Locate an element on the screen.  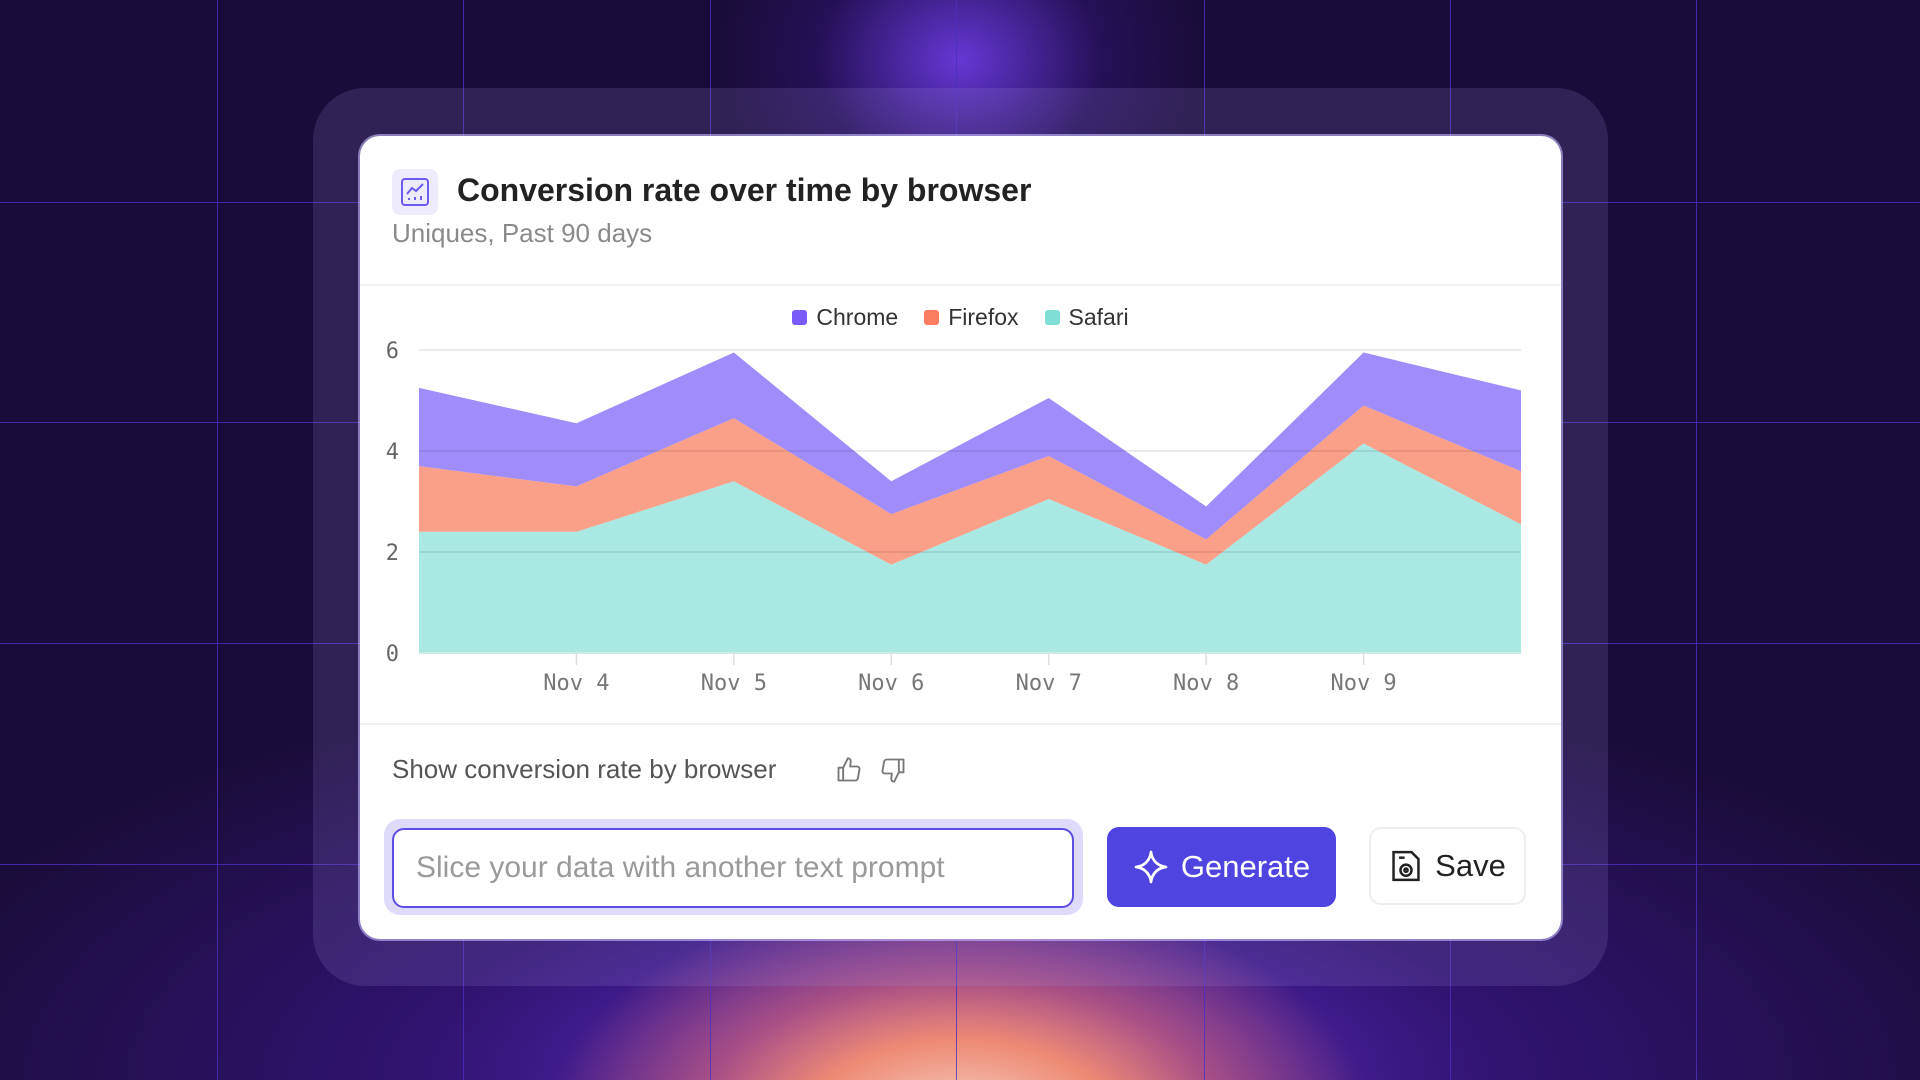
area-safari is located at coordinates (970, 548).